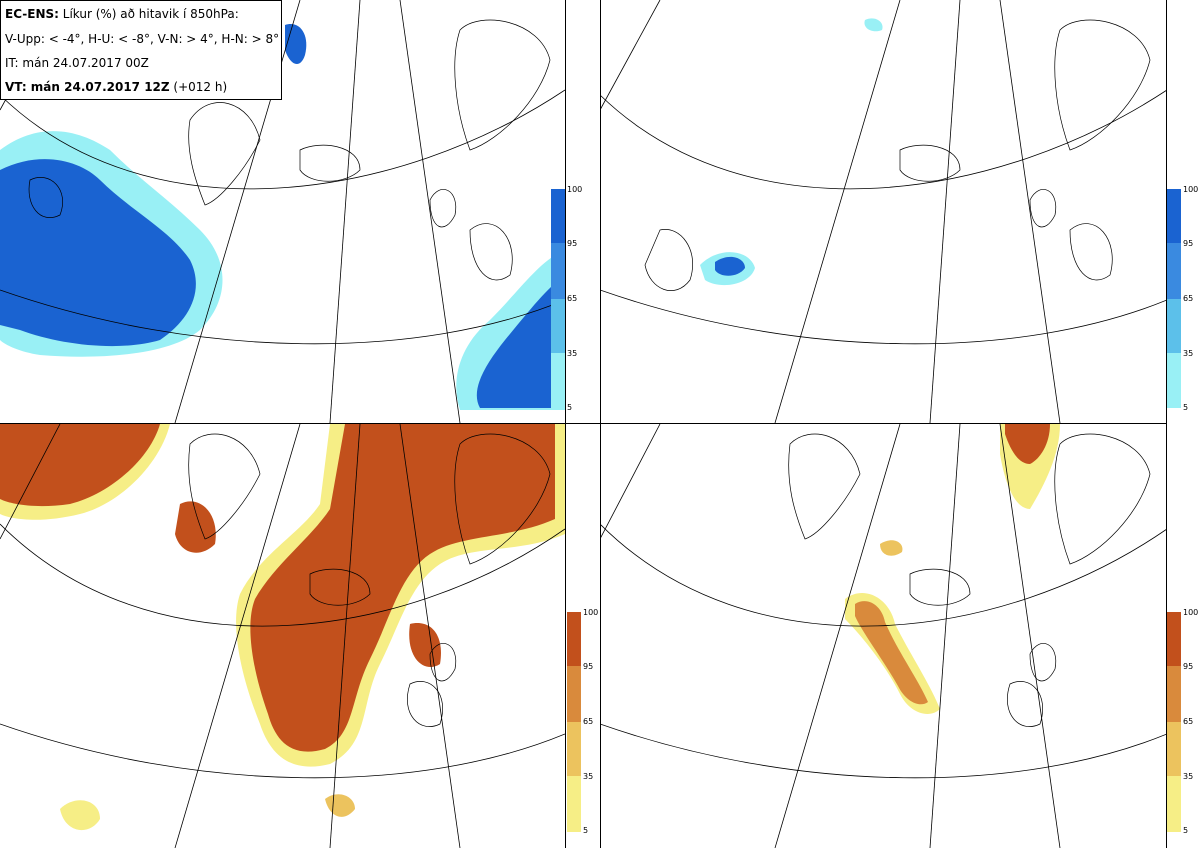 Image resolution: width=1200 pixels, height=848 pixels. What do you see at coordinates (1191, 189) in the screenshot?
I see `cbar-blue-tick-100: 100` at bounding box center [1191, 189].